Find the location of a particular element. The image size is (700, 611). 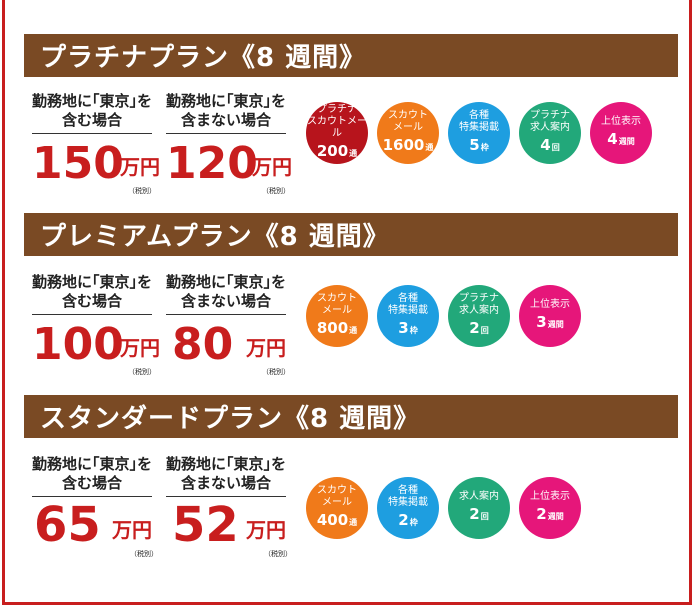

tokyo-column: 勤務地に｢東京｣を 含む場合 150 万円 （税別） is located at coordinates (96, 143).